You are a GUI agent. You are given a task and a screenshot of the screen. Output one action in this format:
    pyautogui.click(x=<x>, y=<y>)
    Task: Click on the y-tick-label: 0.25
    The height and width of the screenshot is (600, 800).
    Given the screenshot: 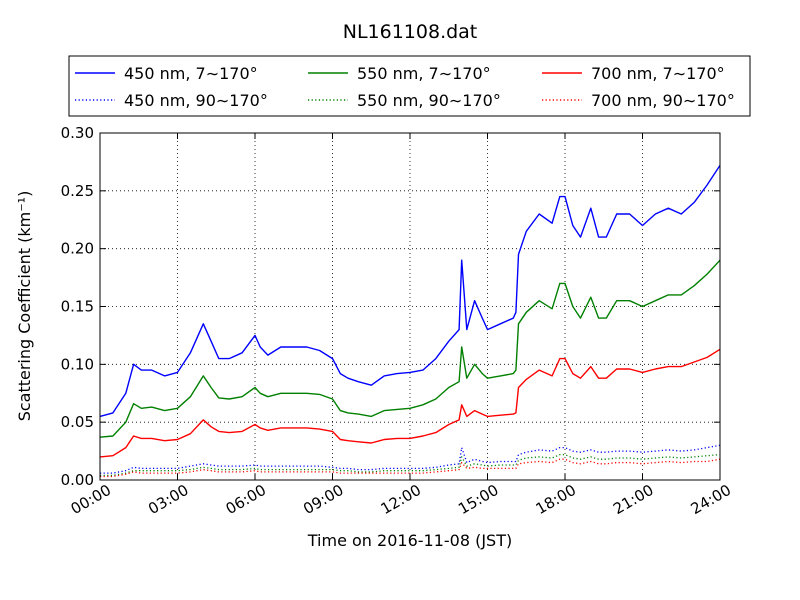 What is the action you would take?
    pyautogui.click(x=77, y=191)
    